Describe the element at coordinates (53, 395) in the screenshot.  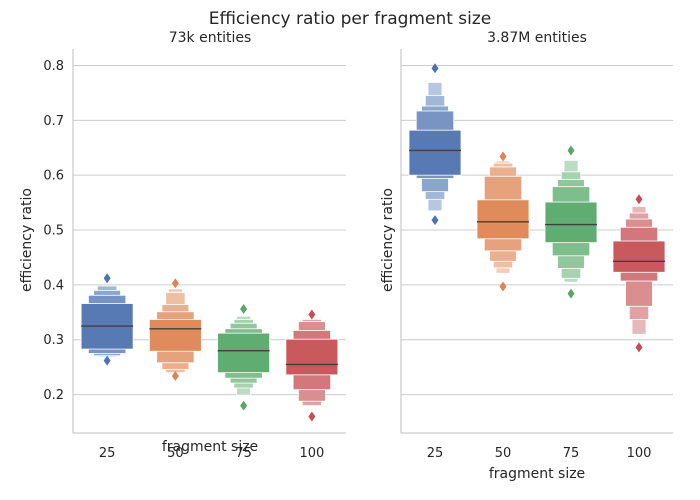
I see `y-tick-label: 0.2` at that location.